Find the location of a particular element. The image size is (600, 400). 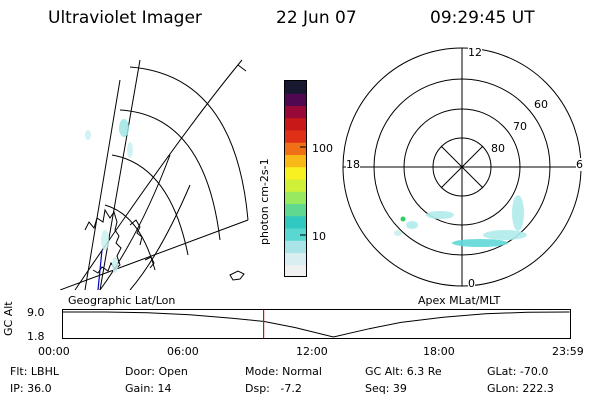

colorbar-unit: photon cm-2s-1 is located at coordinates (264, 201).